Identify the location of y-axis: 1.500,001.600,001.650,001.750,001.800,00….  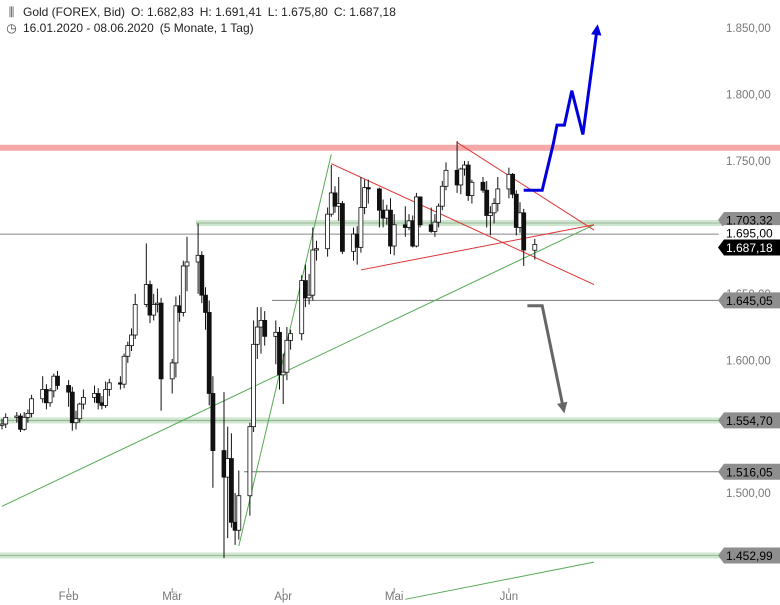
(748, 261).